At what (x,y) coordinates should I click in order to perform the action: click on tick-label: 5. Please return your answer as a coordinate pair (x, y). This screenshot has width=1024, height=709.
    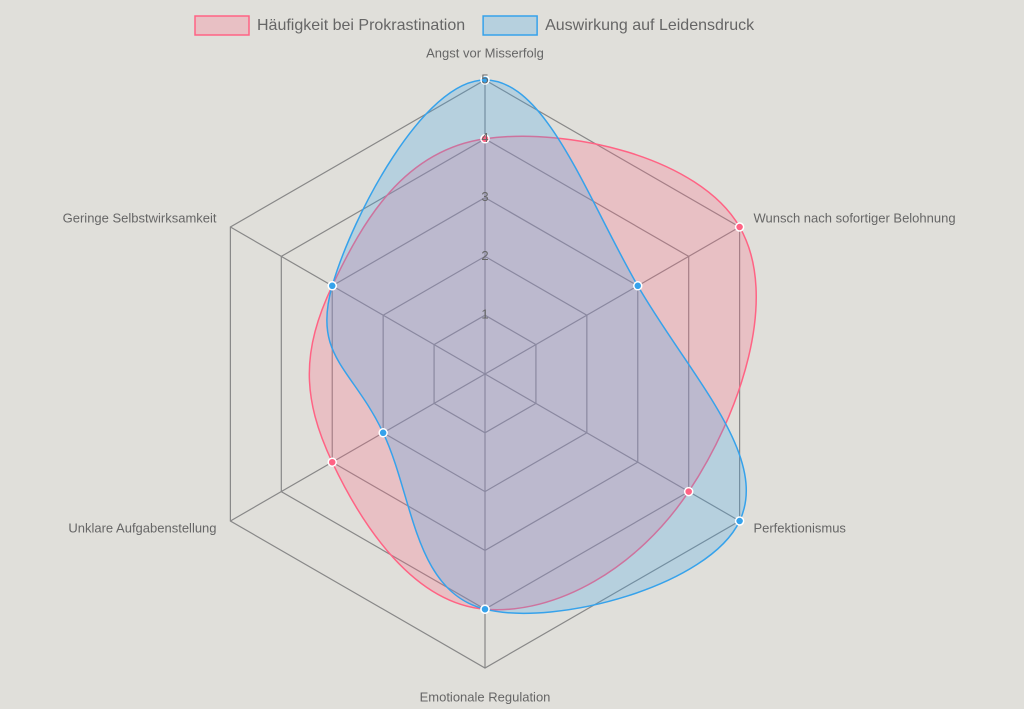
    Looking at the image, I should click on (484, 78).